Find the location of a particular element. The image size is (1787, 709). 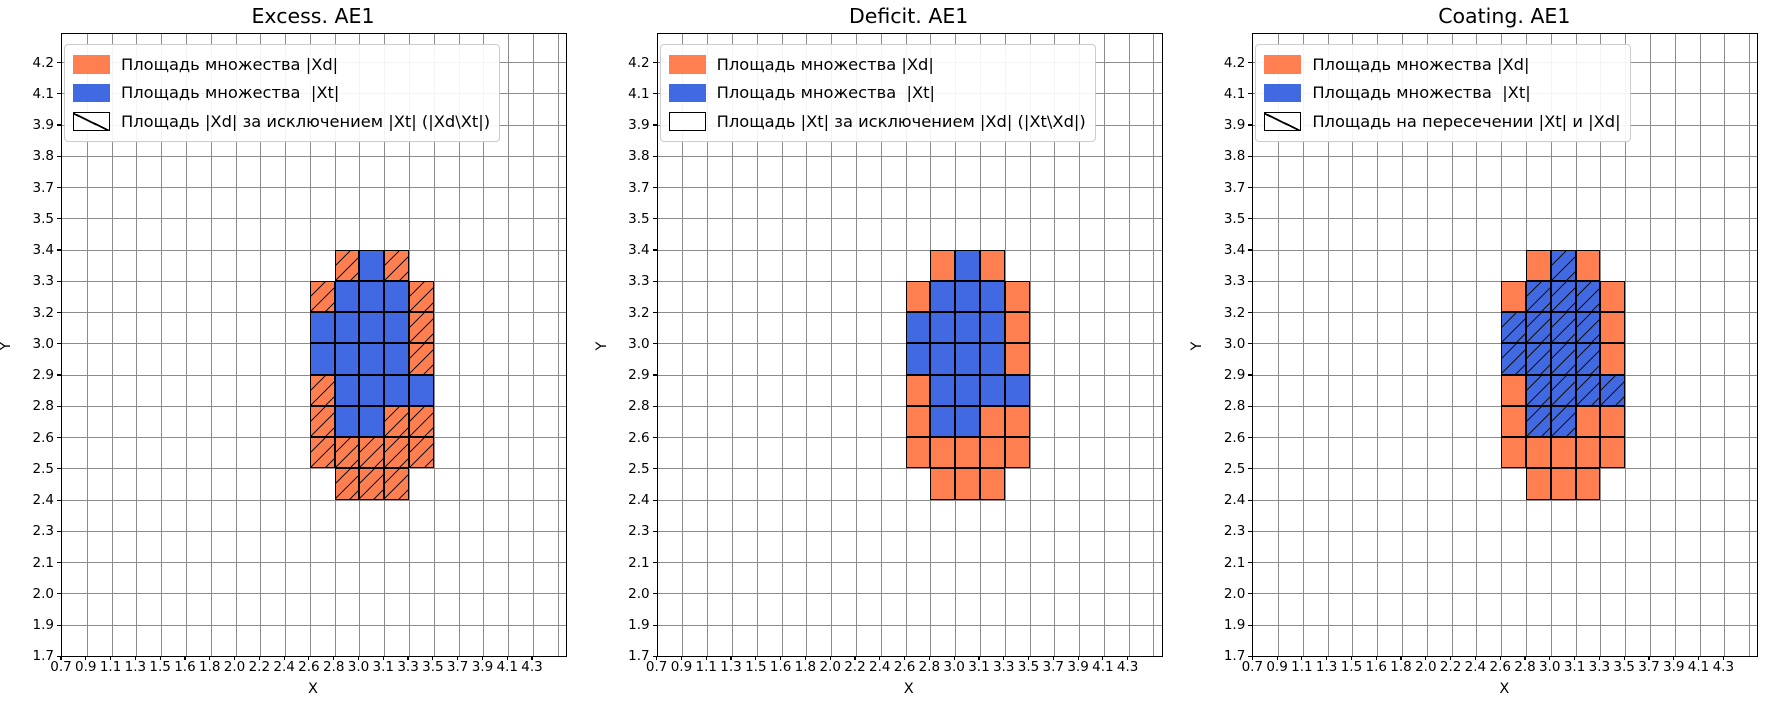

x-tick-label: 3.3 is located at coordinates (408, 667).